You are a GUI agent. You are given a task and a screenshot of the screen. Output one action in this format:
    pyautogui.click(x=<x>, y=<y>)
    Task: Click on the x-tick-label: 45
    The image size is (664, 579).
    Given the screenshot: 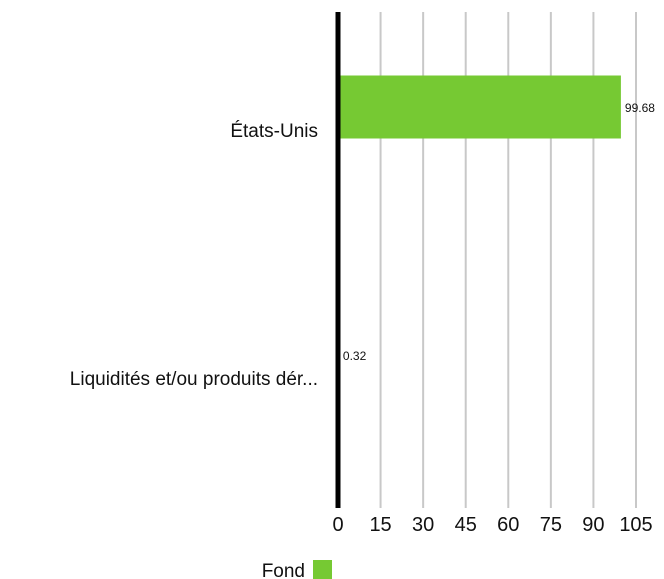 What is the action you would take?
    pyautogui.click(x=466, y=525)
    